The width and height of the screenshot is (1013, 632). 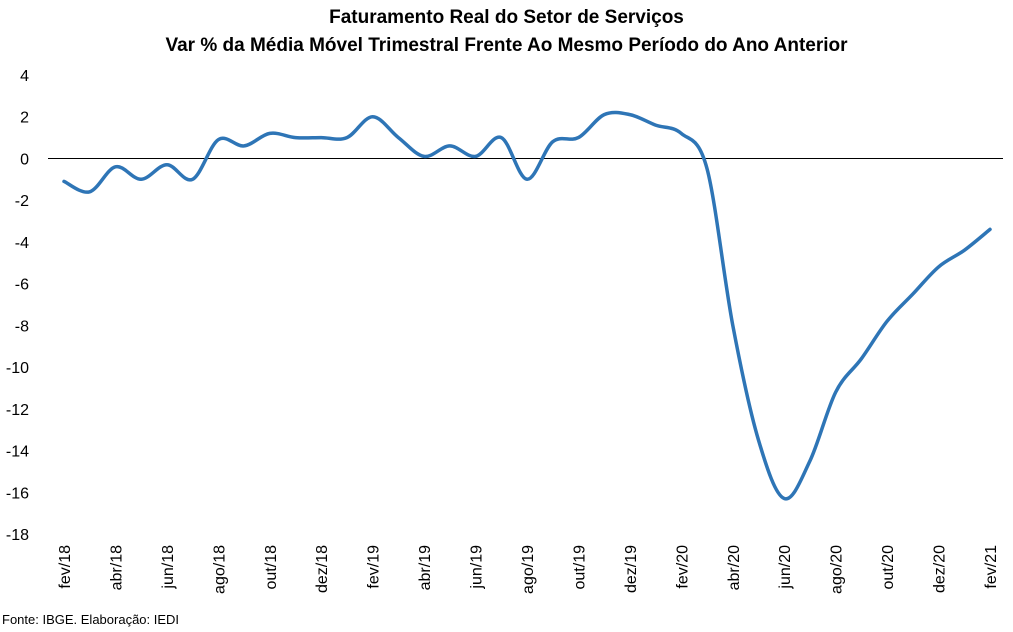 I want to click on y-tick-label: -14, so click(x=17, y=452).